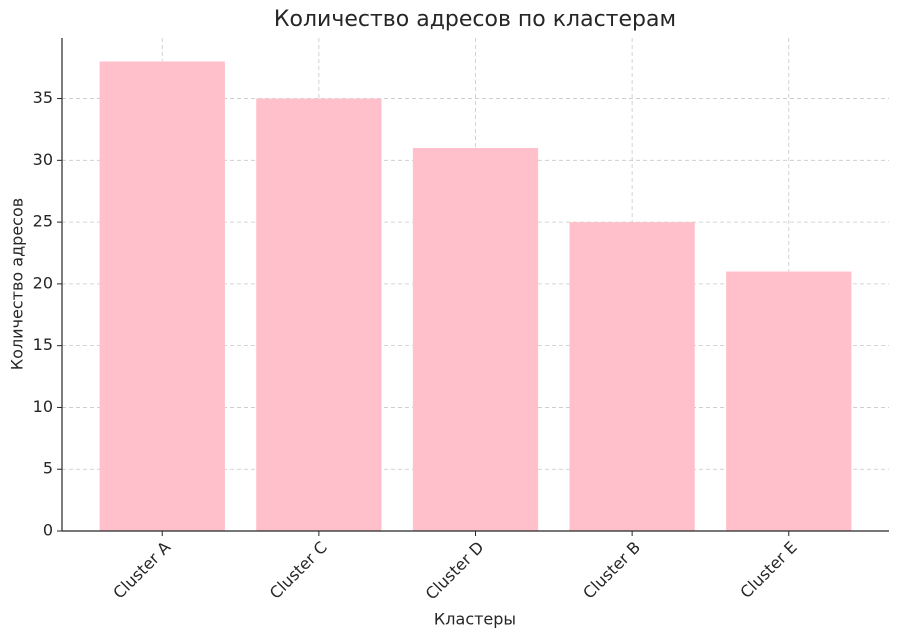  I want to click on y-tick-label: 15, so click(43, 344).